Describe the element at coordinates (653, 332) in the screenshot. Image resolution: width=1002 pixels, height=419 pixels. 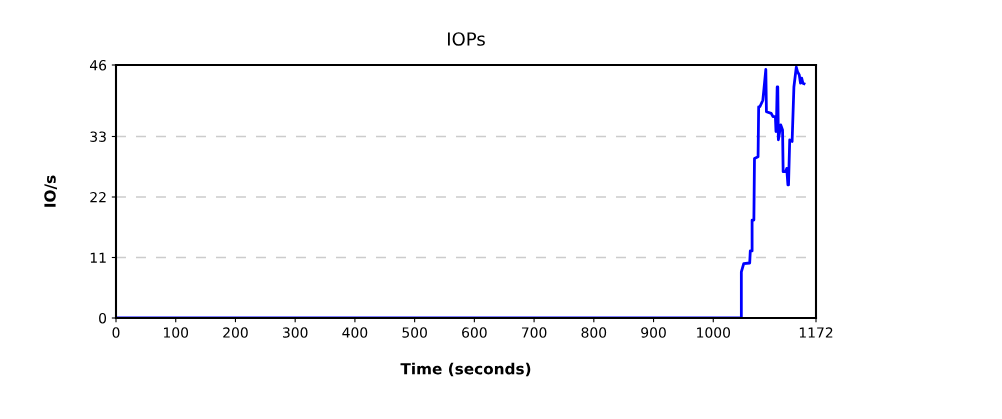
I see `x-tick-label: 900` at that location.